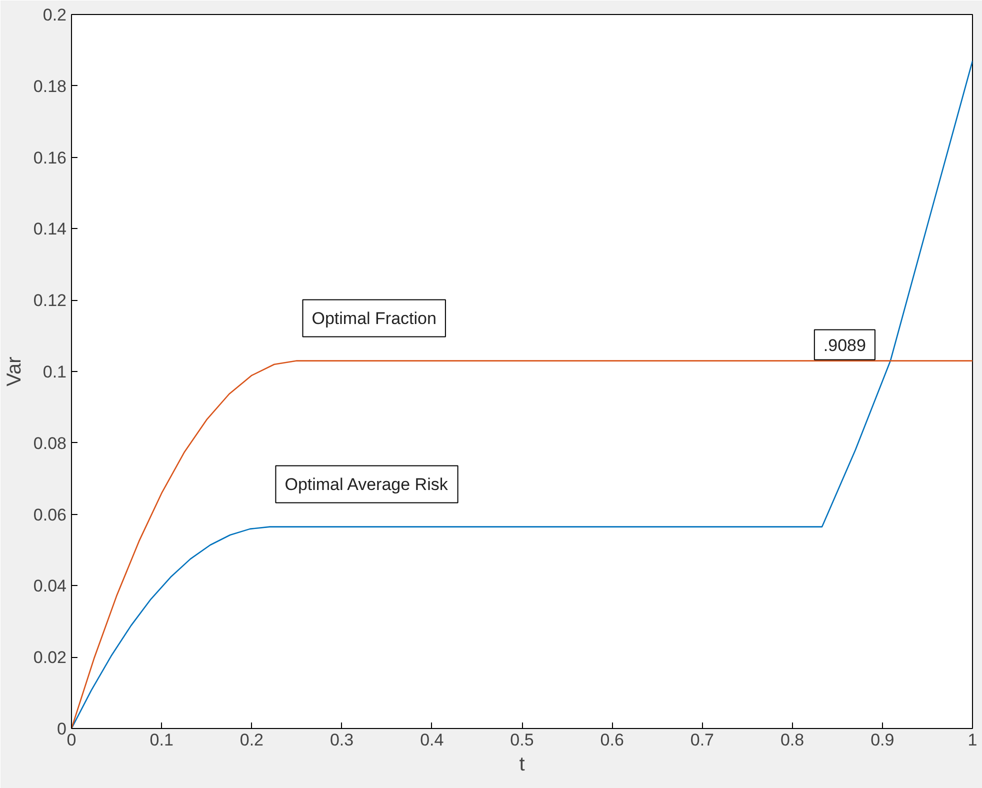 The width and height of the screenshot is (982, 788). I want to click on y-tick-label: 0.08, so click(50, 443).